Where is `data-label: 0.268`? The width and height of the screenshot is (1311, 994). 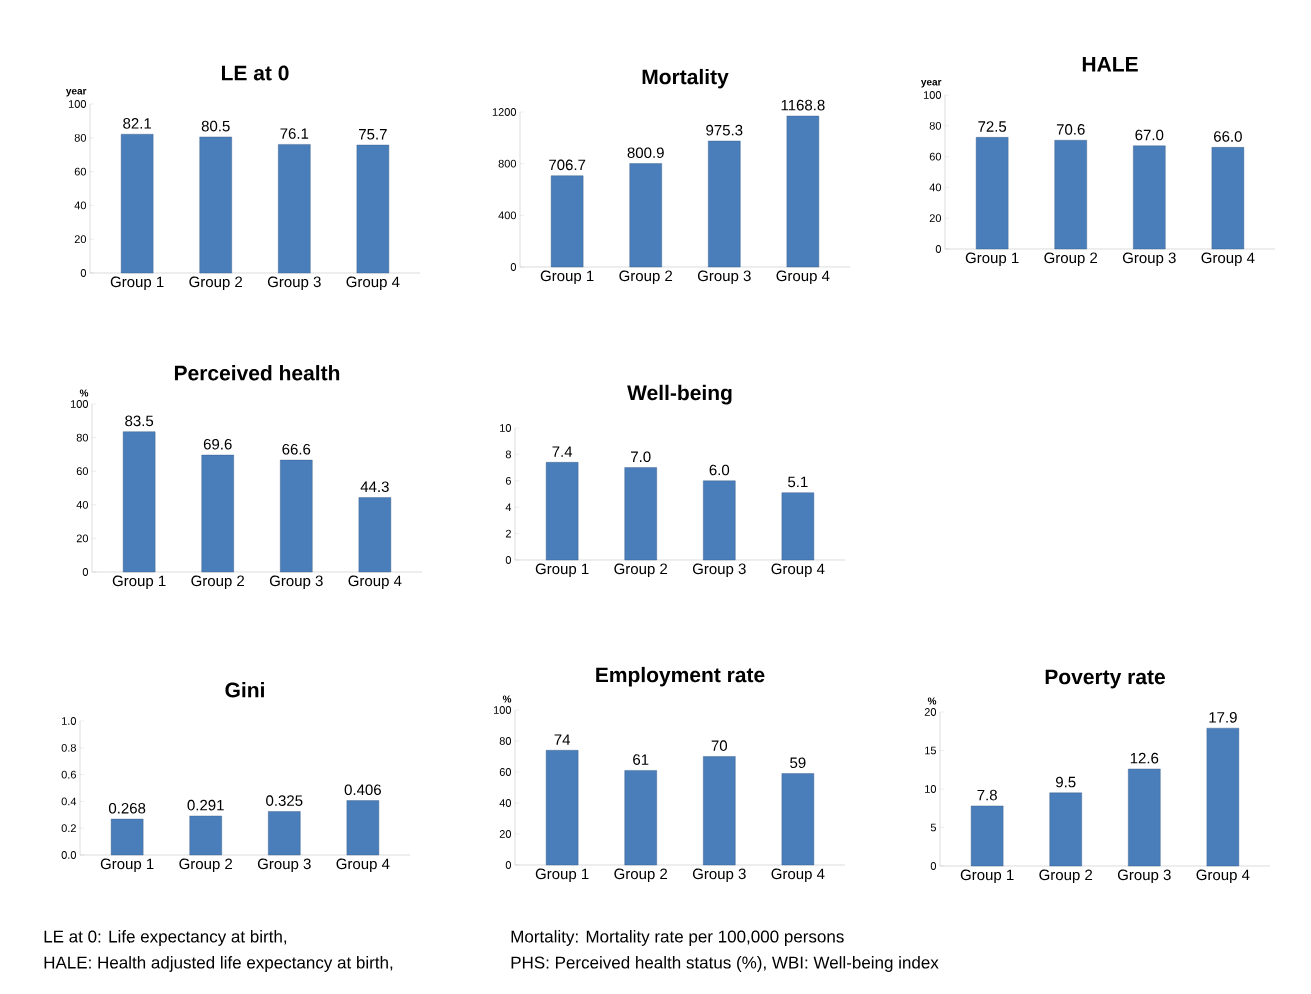 data-label: 0.268 is located at coordinates (127, 808).